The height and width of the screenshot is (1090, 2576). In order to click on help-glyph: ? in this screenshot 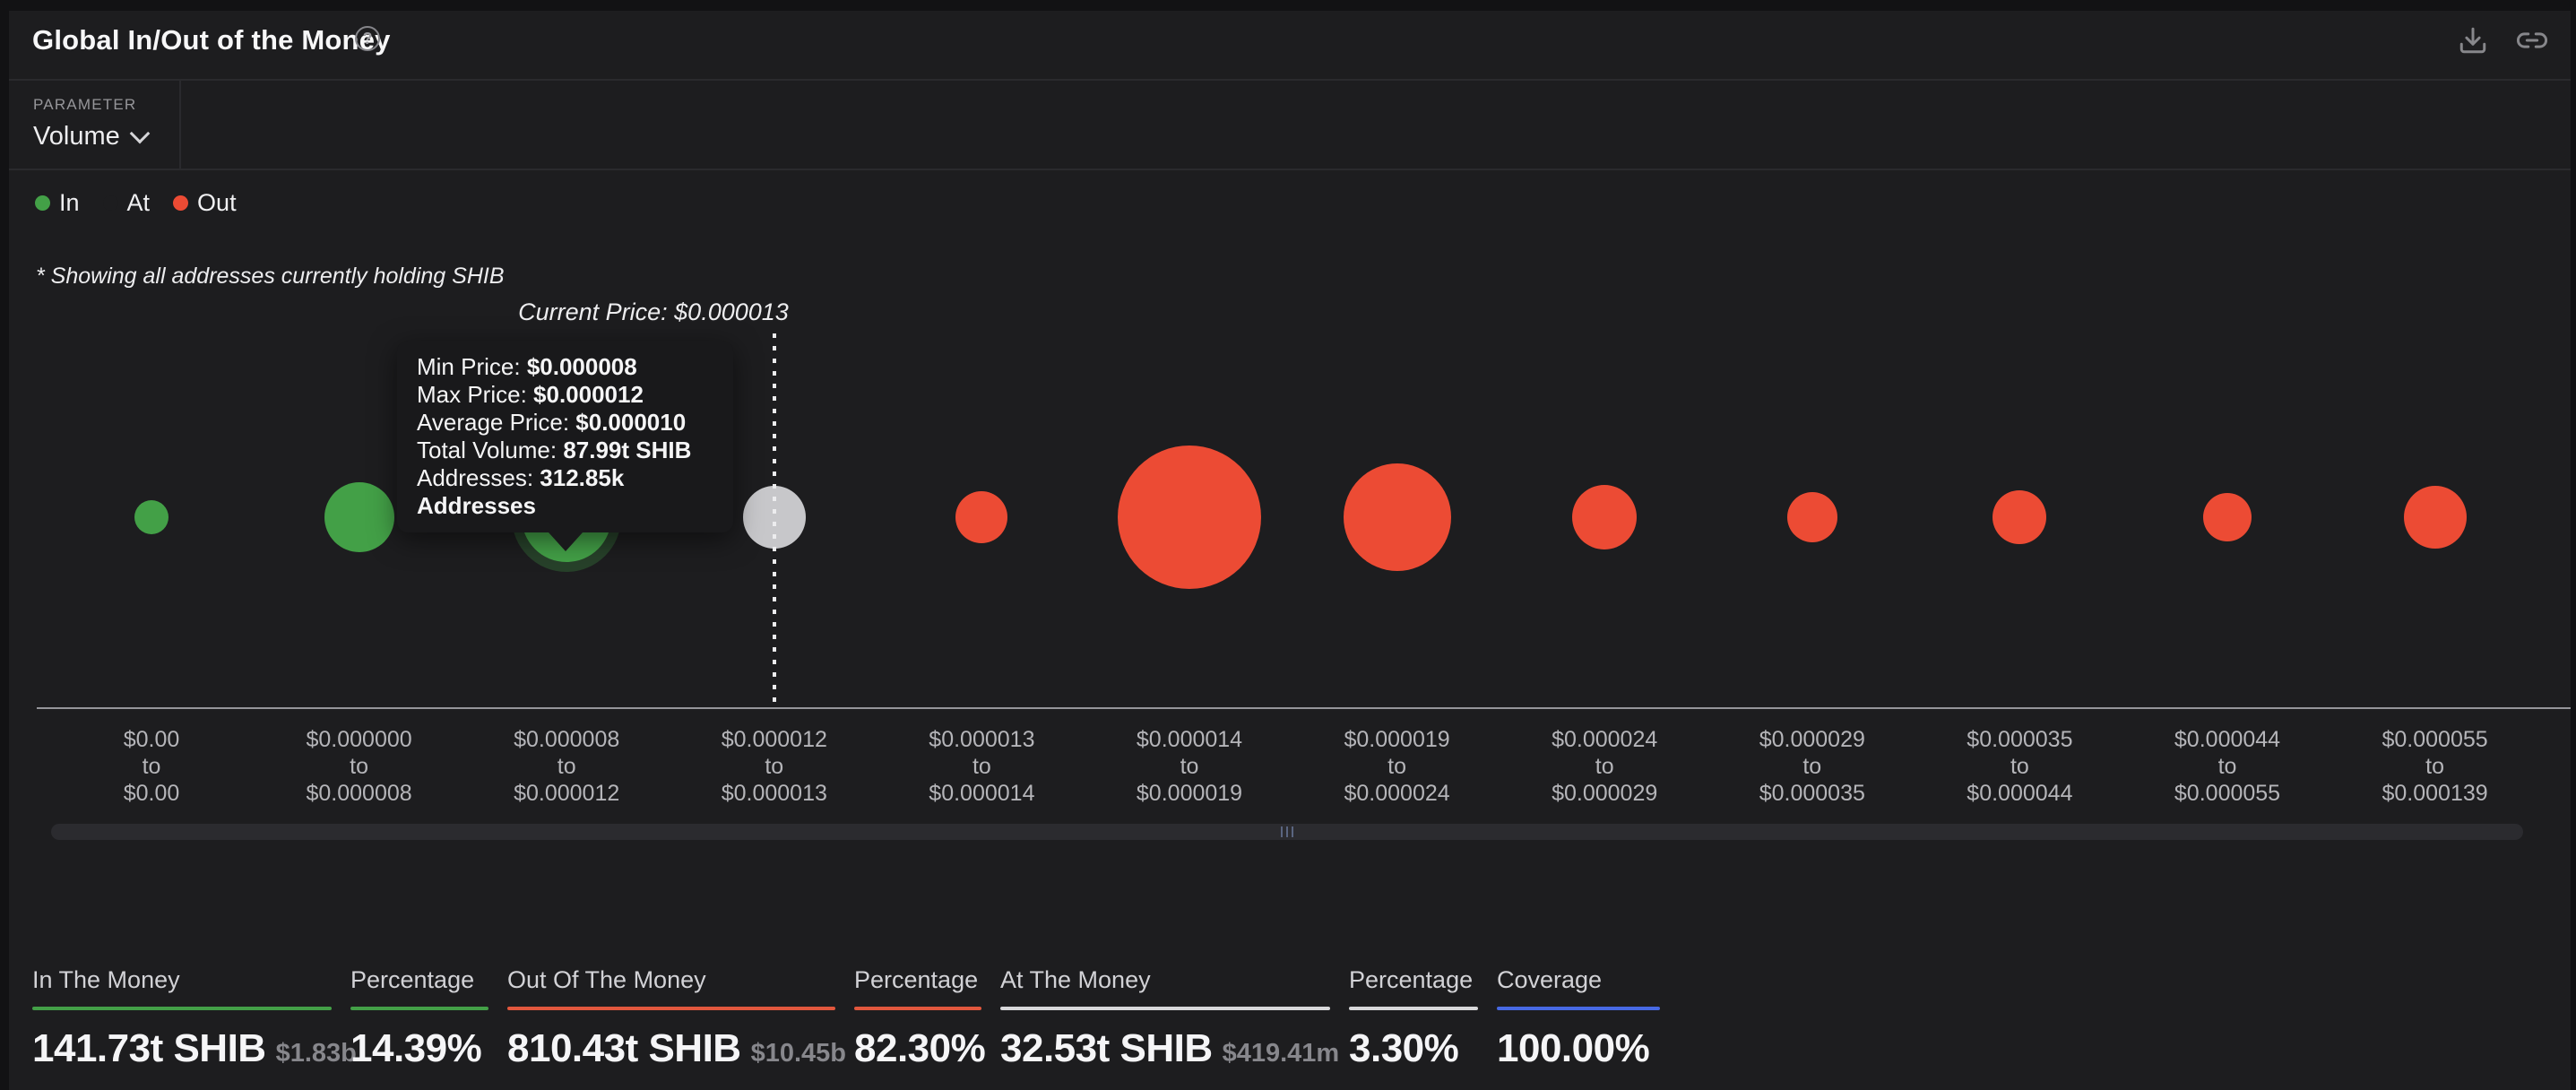, I will do `click(367, 39)`.